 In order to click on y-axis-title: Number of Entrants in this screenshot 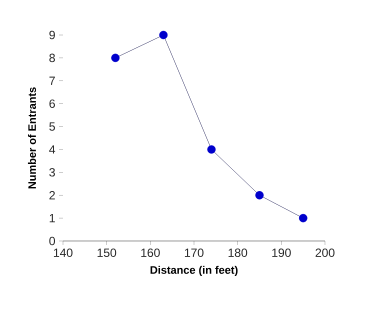, I will do `click(32, 137)`.